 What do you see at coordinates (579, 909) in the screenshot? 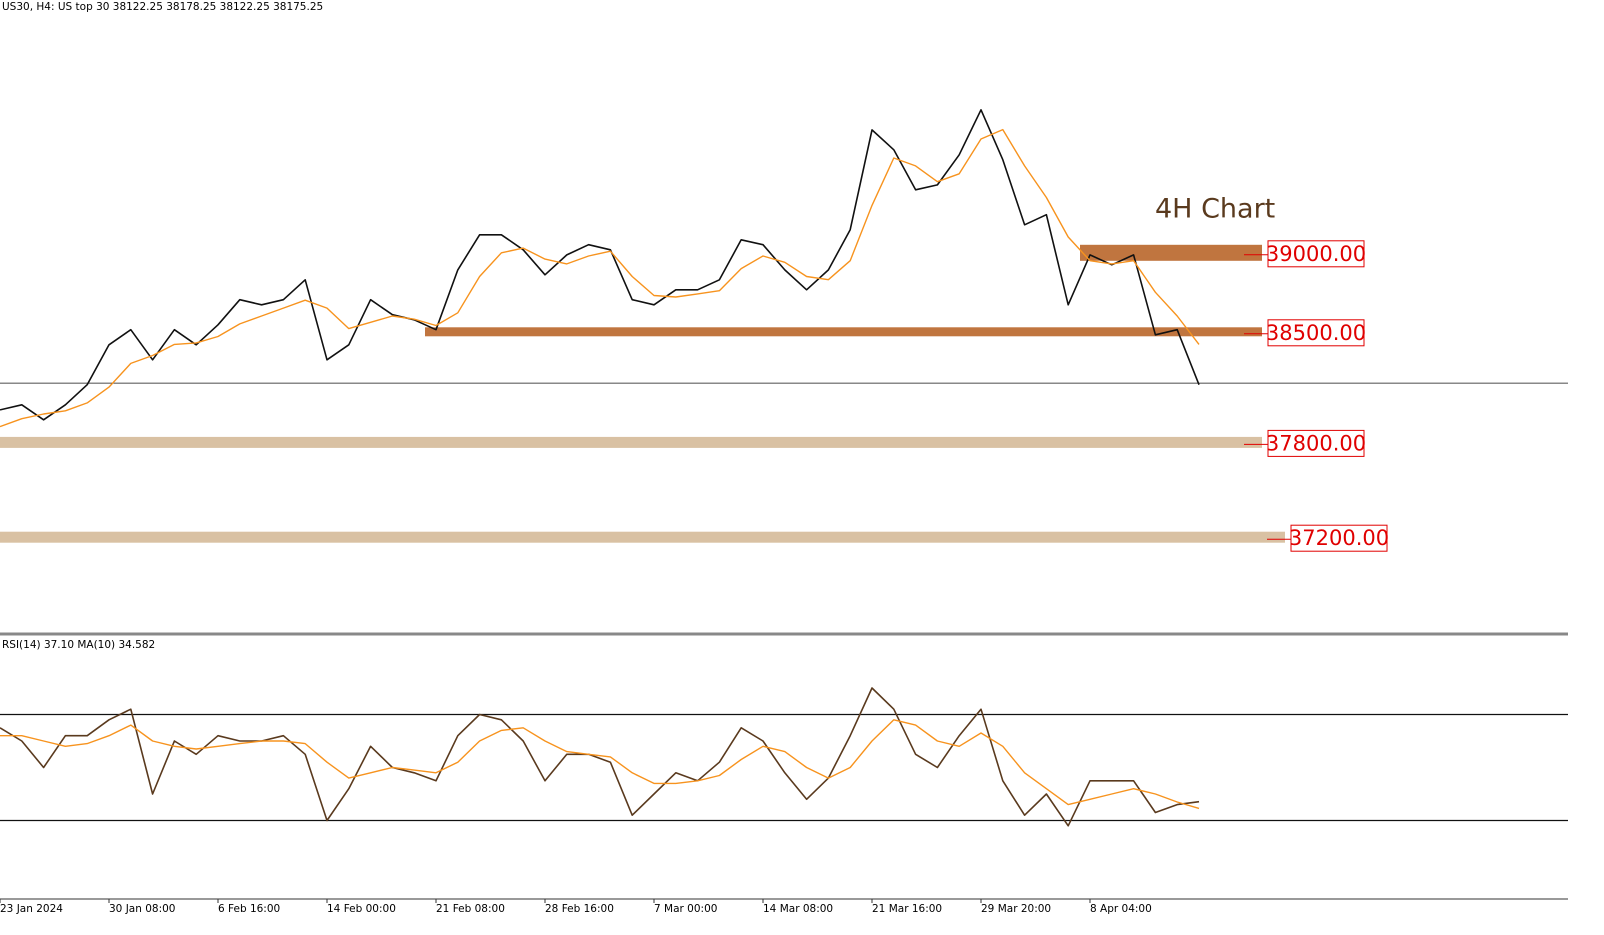
I see `x-tick-label: 28 Feb 16:00` at bounding box center [579, 909].